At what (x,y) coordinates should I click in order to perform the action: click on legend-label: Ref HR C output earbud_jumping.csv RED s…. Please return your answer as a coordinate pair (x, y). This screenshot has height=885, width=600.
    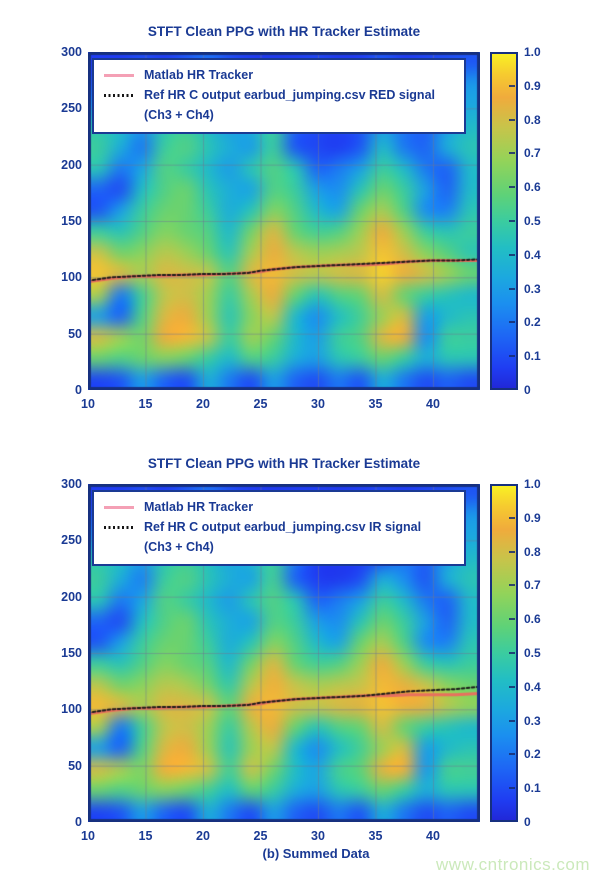
    Looking at the image, I should click on (289, 95).